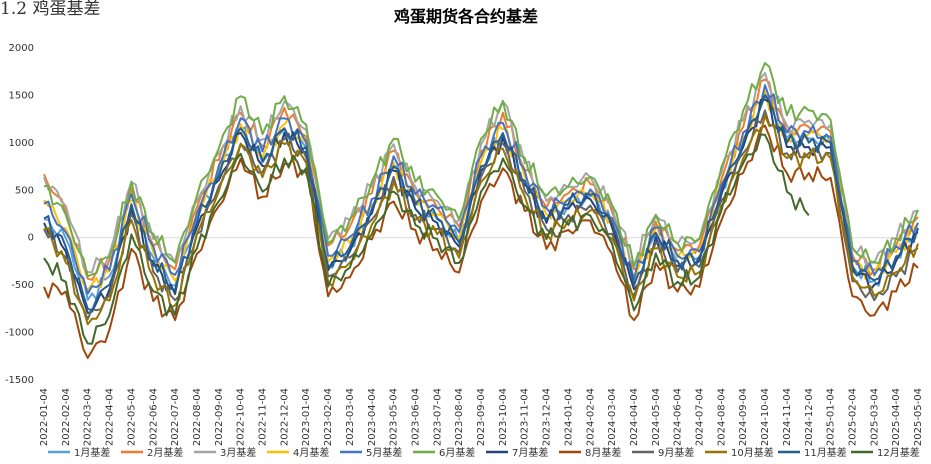  Describe the element at coordinates (457, 452) in the screenshot. I see `legend-label: 6月基差` at that location.